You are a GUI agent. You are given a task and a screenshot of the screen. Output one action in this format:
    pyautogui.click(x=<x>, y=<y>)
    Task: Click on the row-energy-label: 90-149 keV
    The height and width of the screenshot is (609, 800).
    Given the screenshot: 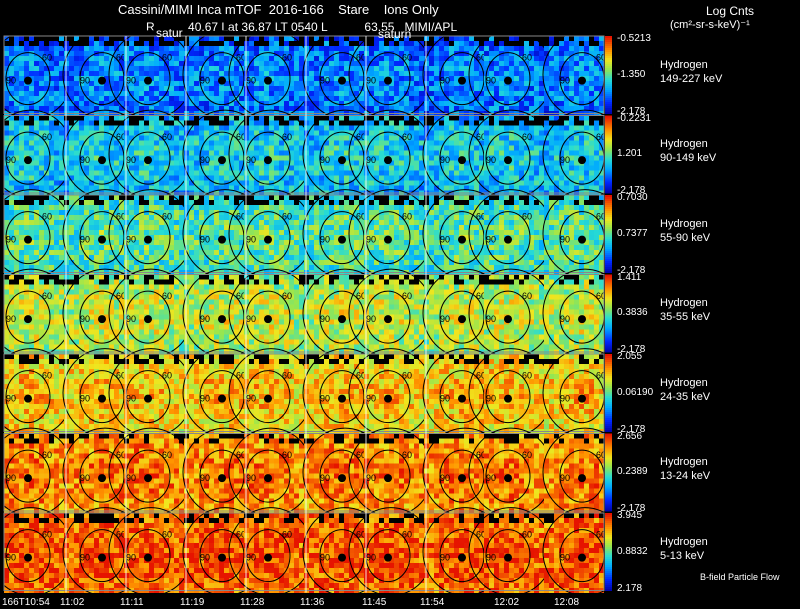 What is the action you would take?
    pyautogui.click(x=688, y=158)
    